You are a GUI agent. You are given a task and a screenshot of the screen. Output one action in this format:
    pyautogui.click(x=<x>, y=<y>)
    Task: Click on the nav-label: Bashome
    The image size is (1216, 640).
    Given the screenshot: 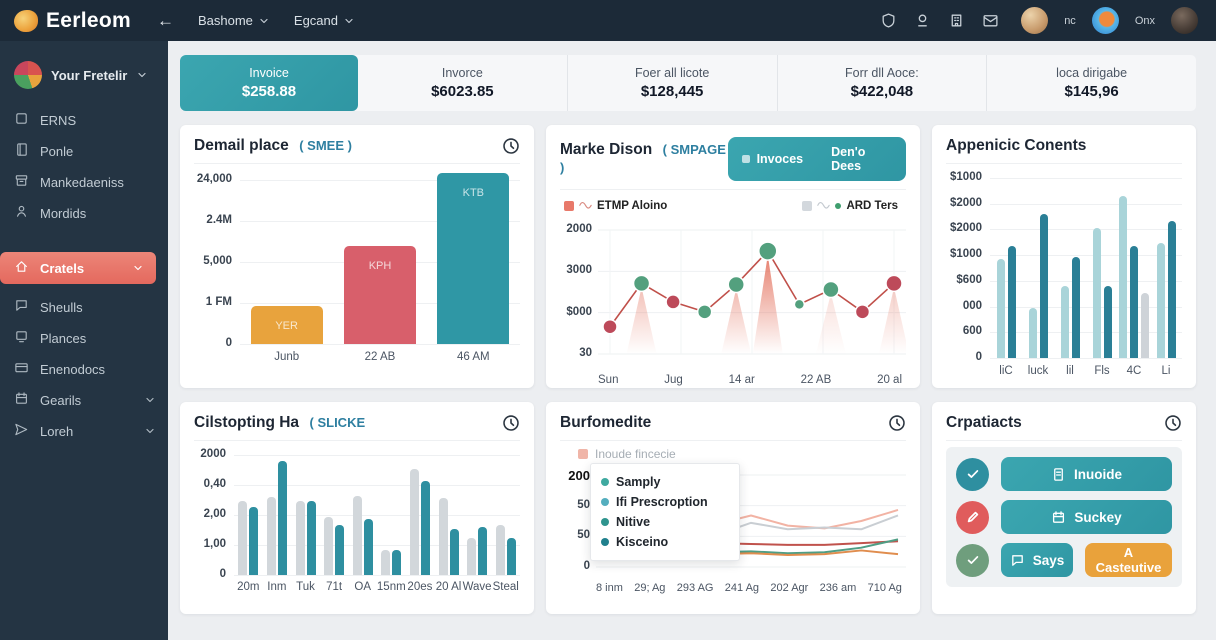 What is the action you would take?
    pyautogui.click(x=225, y=20)
    